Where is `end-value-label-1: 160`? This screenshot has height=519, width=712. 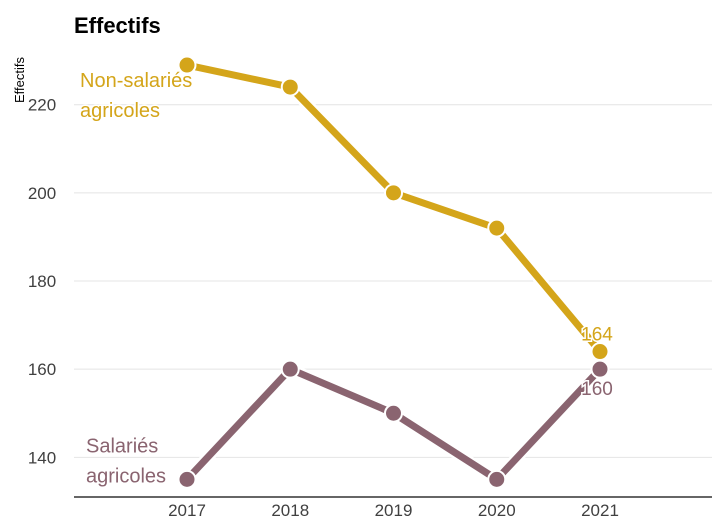
end-value-label-1: 160 is located at coordinates (597, 389).